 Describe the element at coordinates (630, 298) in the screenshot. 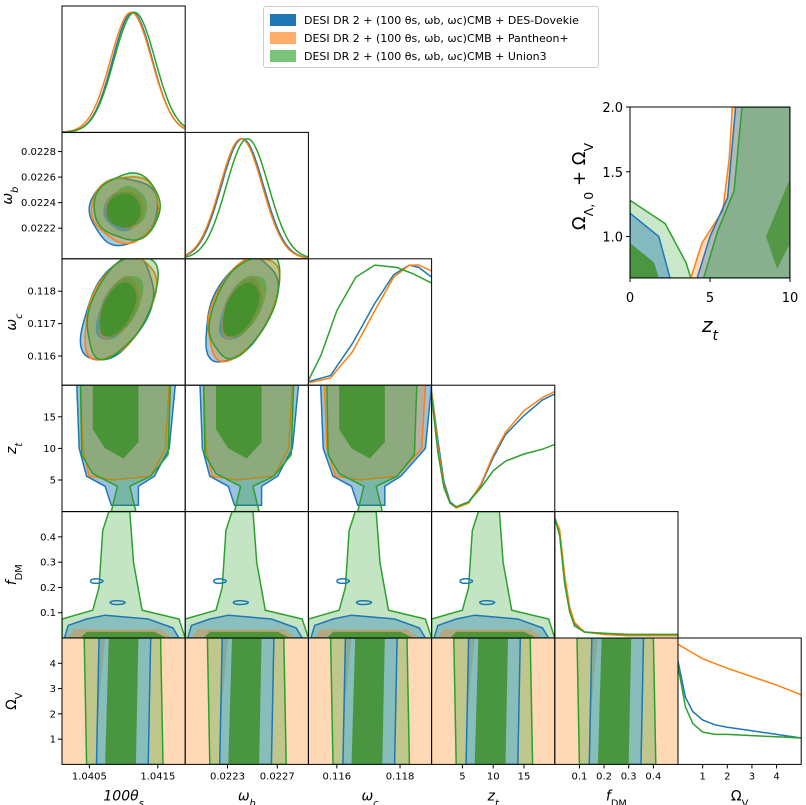

I see `inset-x-tick-label: 0` at that location.